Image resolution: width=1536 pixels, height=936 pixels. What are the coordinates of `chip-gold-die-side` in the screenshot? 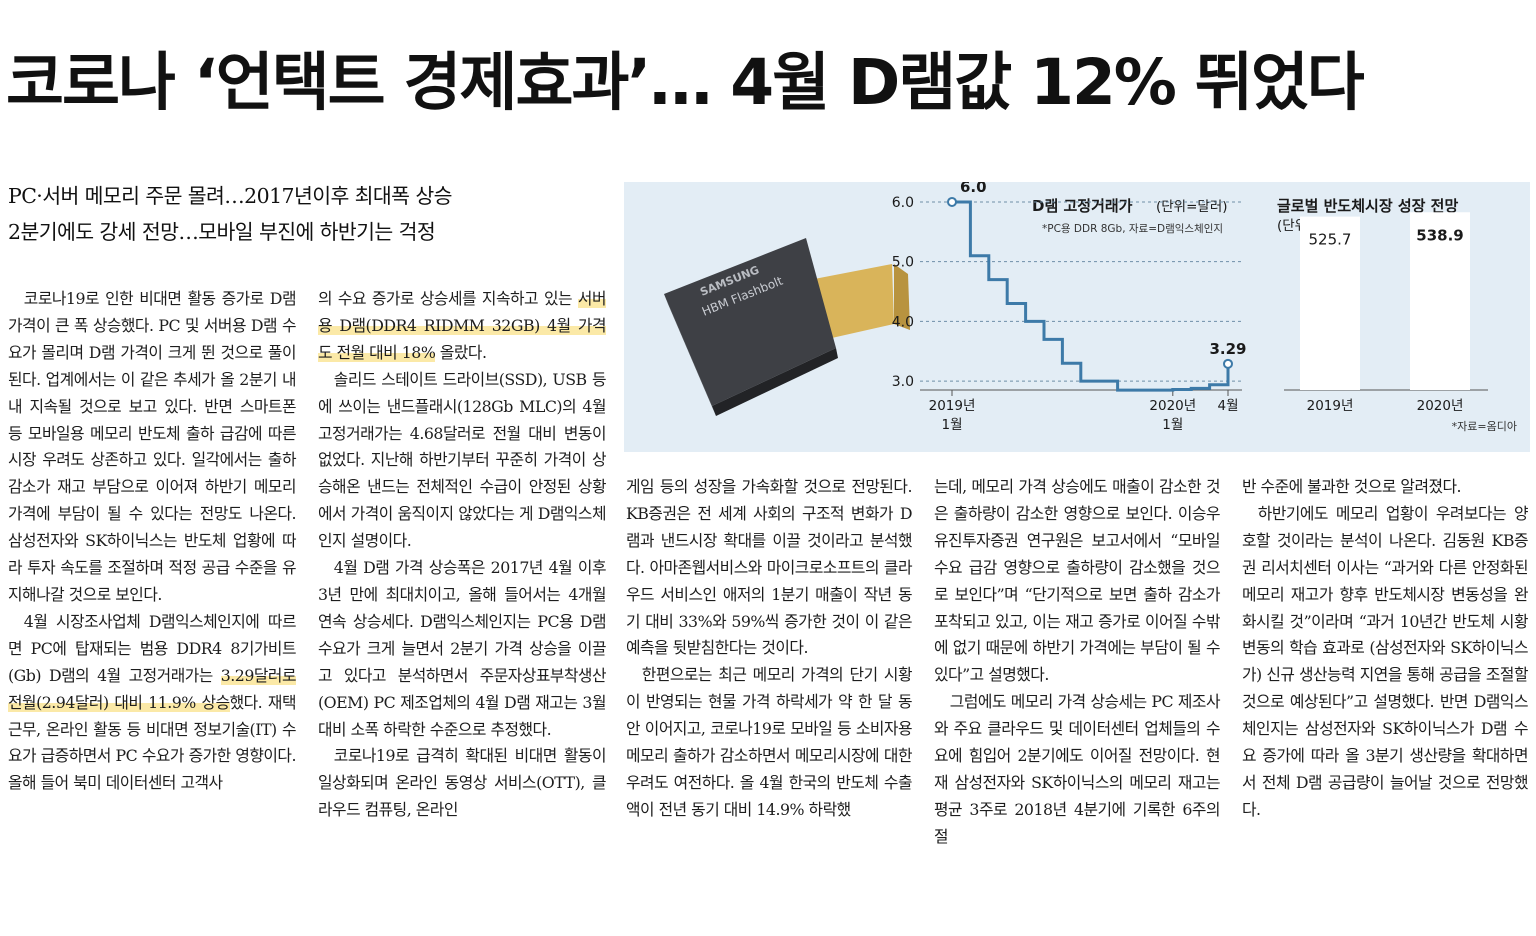 It's located at (902, 297).